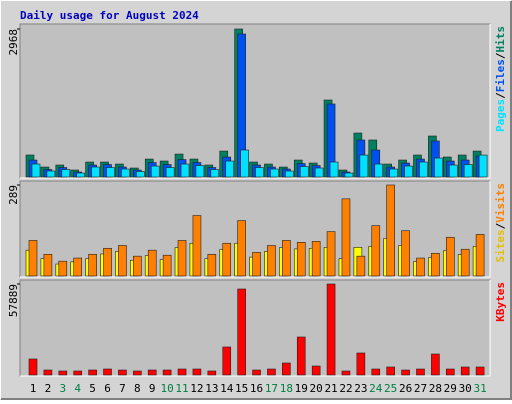 Image resolution: width=512 pixels, height=404 pixels. I want to click on x-tick-label: 5, so click(92, 388).